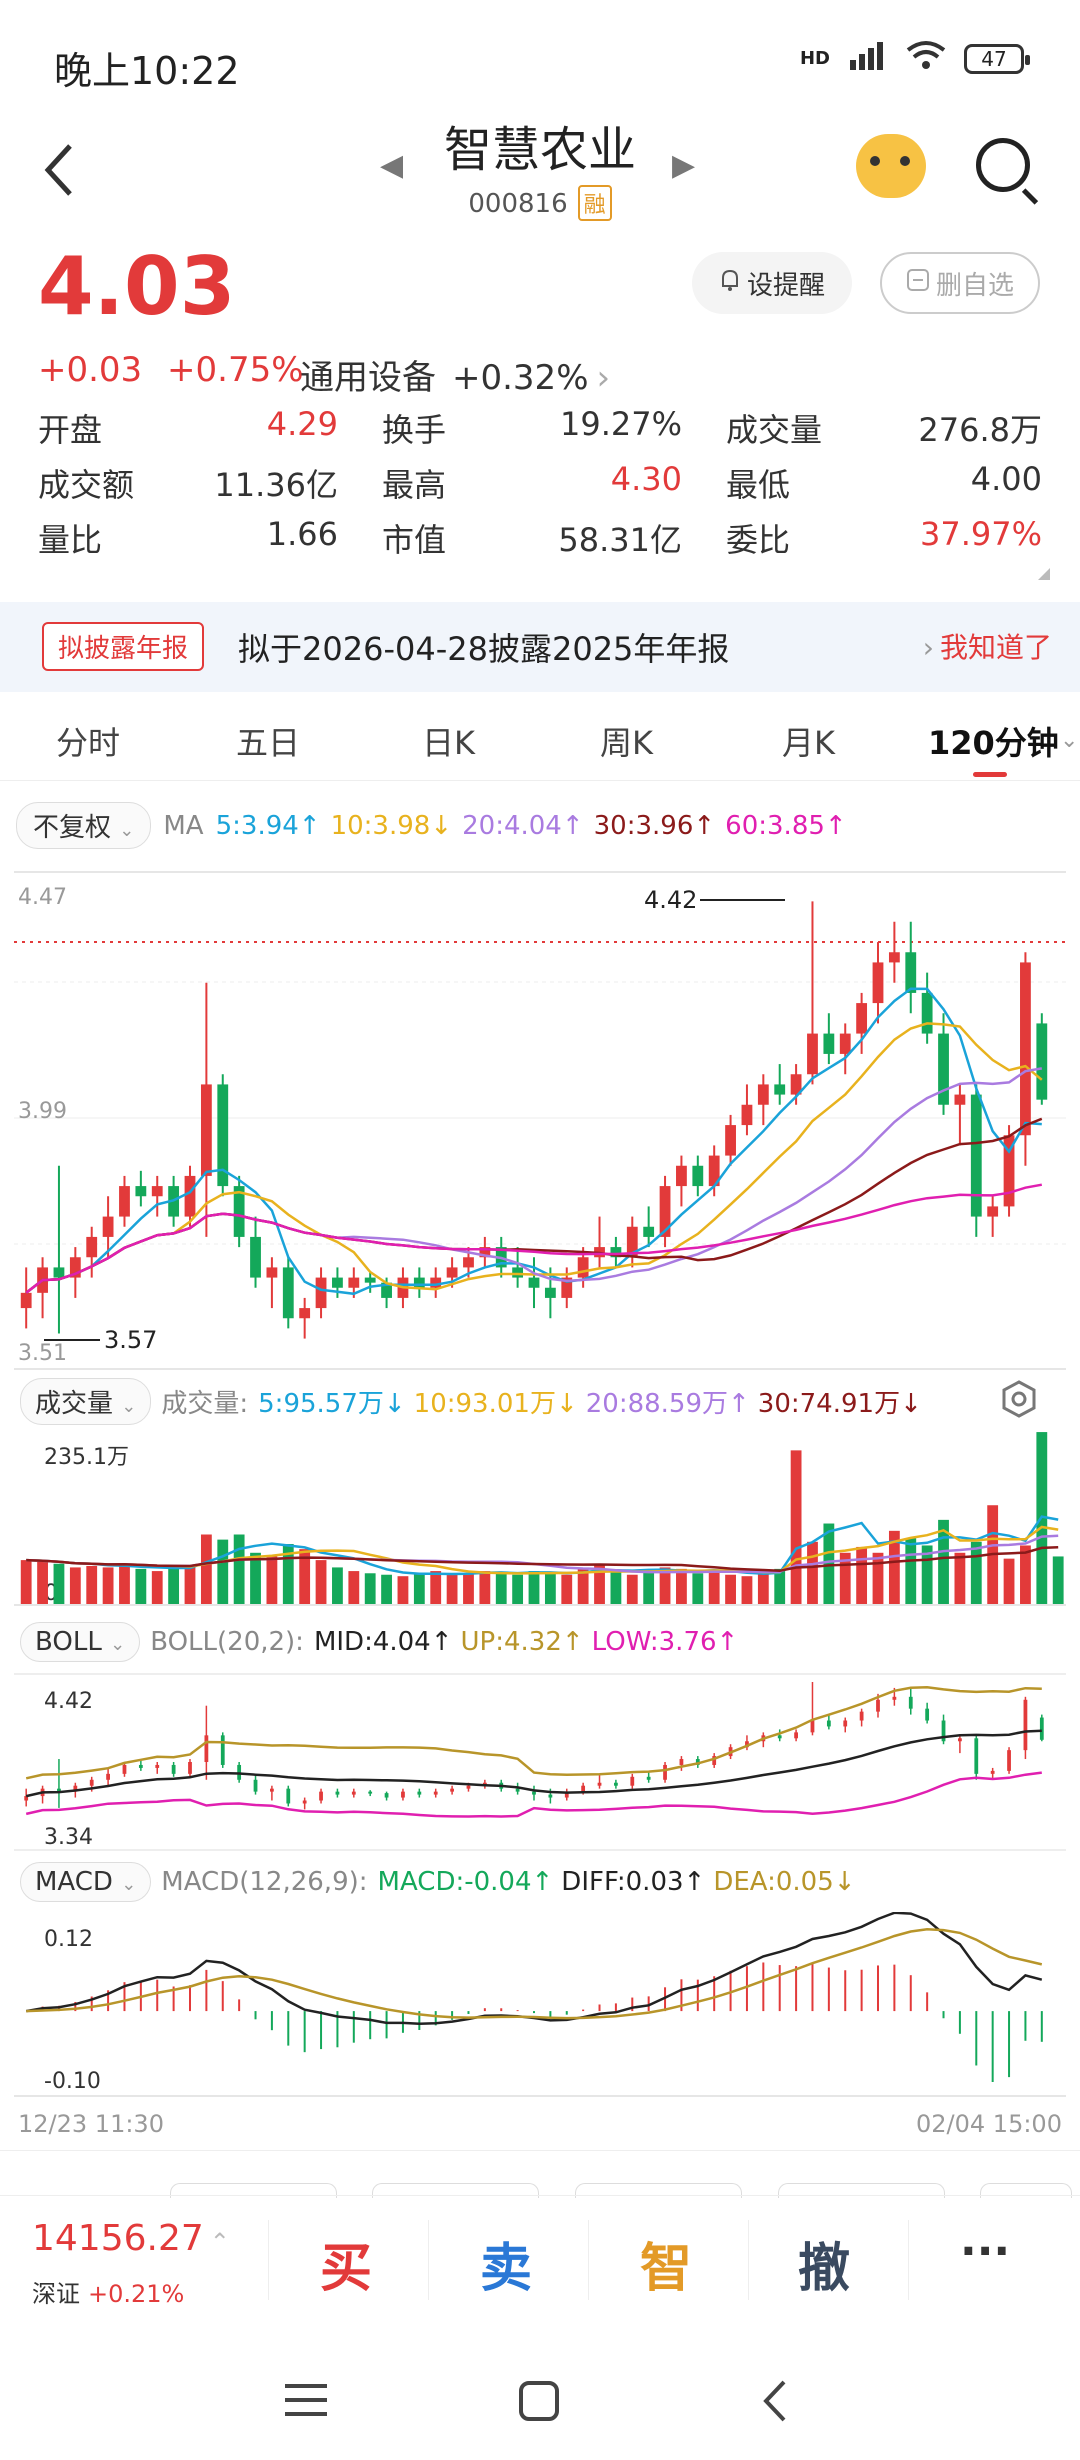 The height and width of the screenshot is (2460, 1080). Describe the element at coordinates (985, 2251) in the screenshot. I see `more-button: ···` at that location.